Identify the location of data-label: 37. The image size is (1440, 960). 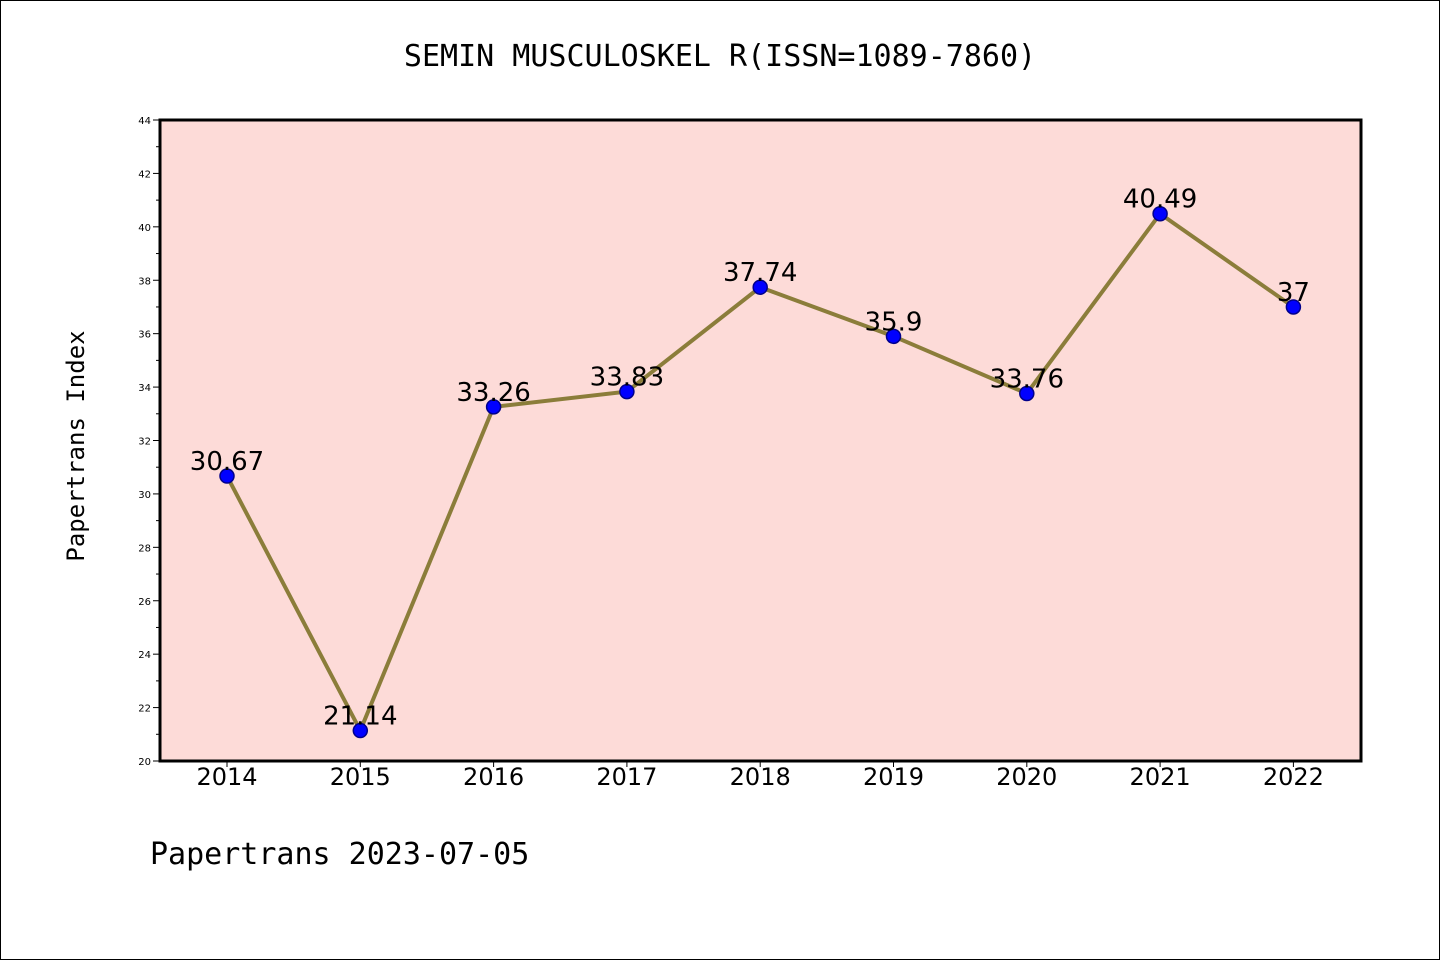
(1293, 293).